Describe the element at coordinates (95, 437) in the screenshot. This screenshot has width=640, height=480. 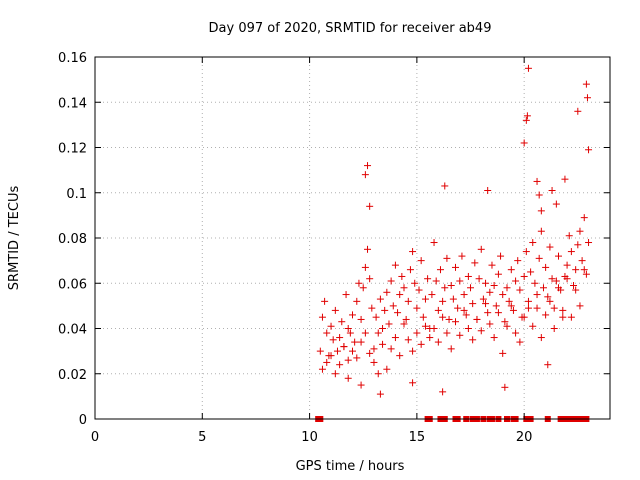
I see `x-tick-label: 0` at that location.